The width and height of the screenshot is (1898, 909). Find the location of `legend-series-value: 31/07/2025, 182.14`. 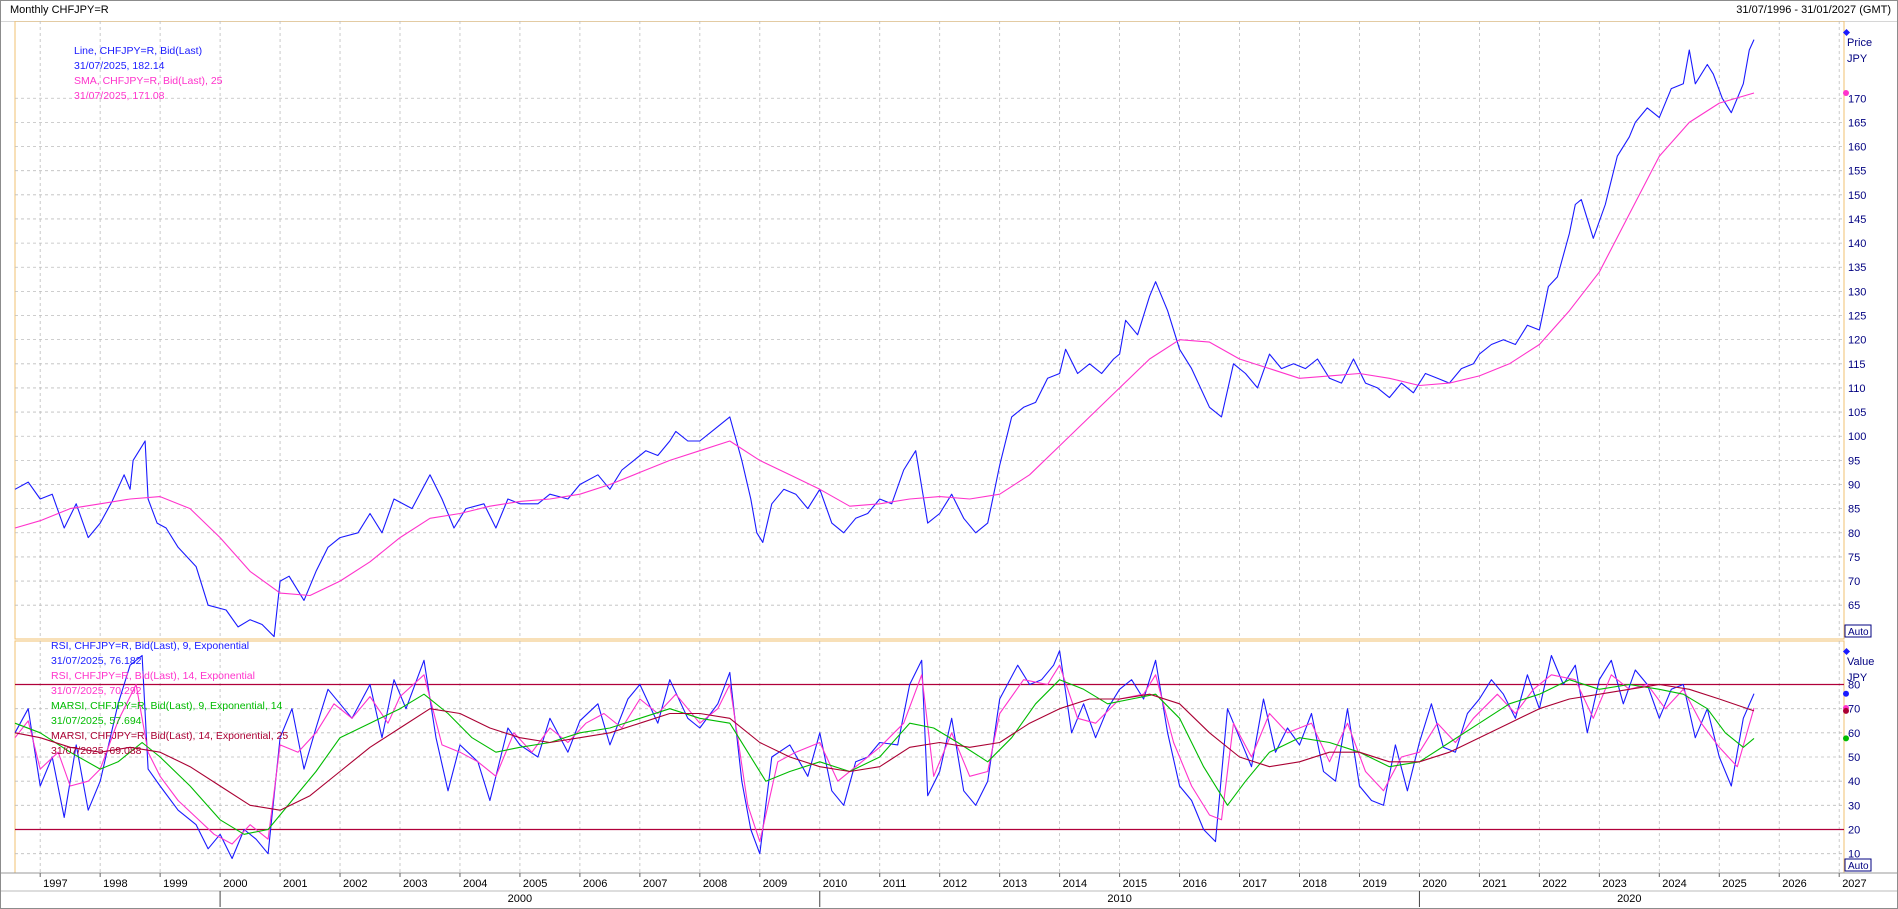

legend-series-value: 31/07/2025, 182.14 is located at coordinates (119, 66).